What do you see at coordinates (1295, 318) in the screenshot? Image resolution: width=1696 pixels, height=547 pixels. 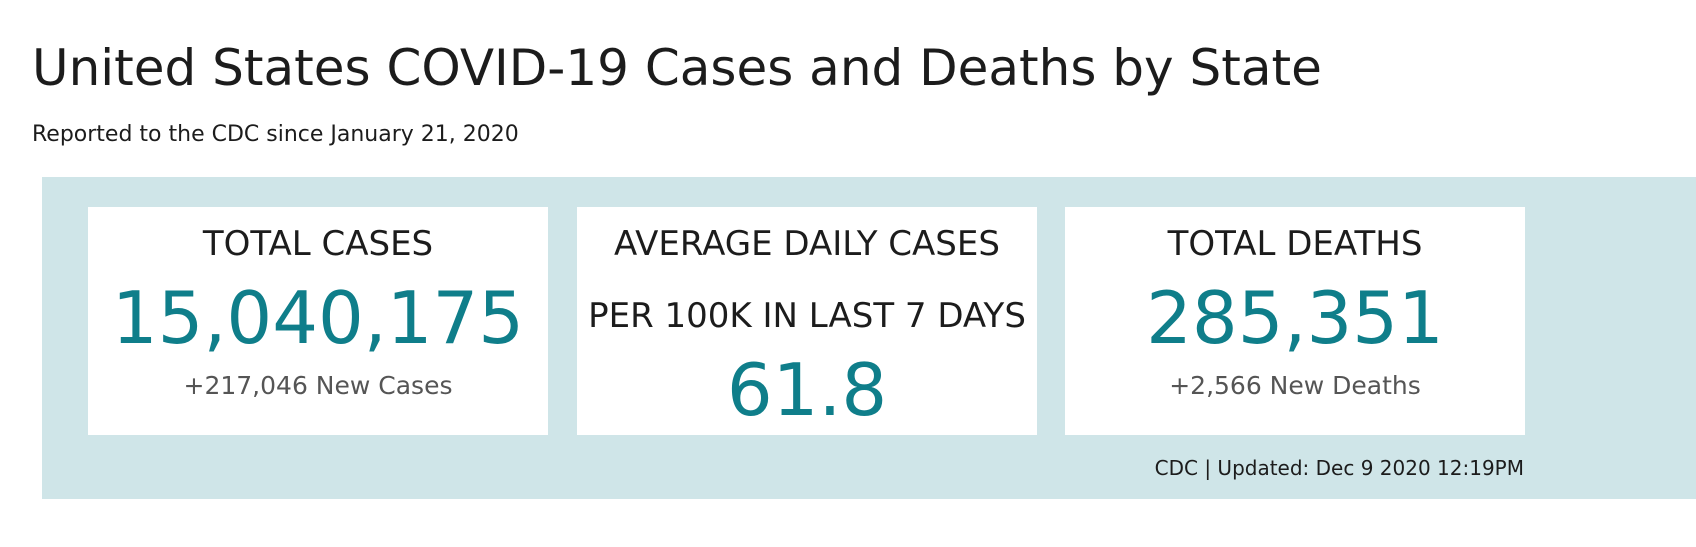 I see `total-deaths-value: 285,351` at bounding box center [1295, 318].